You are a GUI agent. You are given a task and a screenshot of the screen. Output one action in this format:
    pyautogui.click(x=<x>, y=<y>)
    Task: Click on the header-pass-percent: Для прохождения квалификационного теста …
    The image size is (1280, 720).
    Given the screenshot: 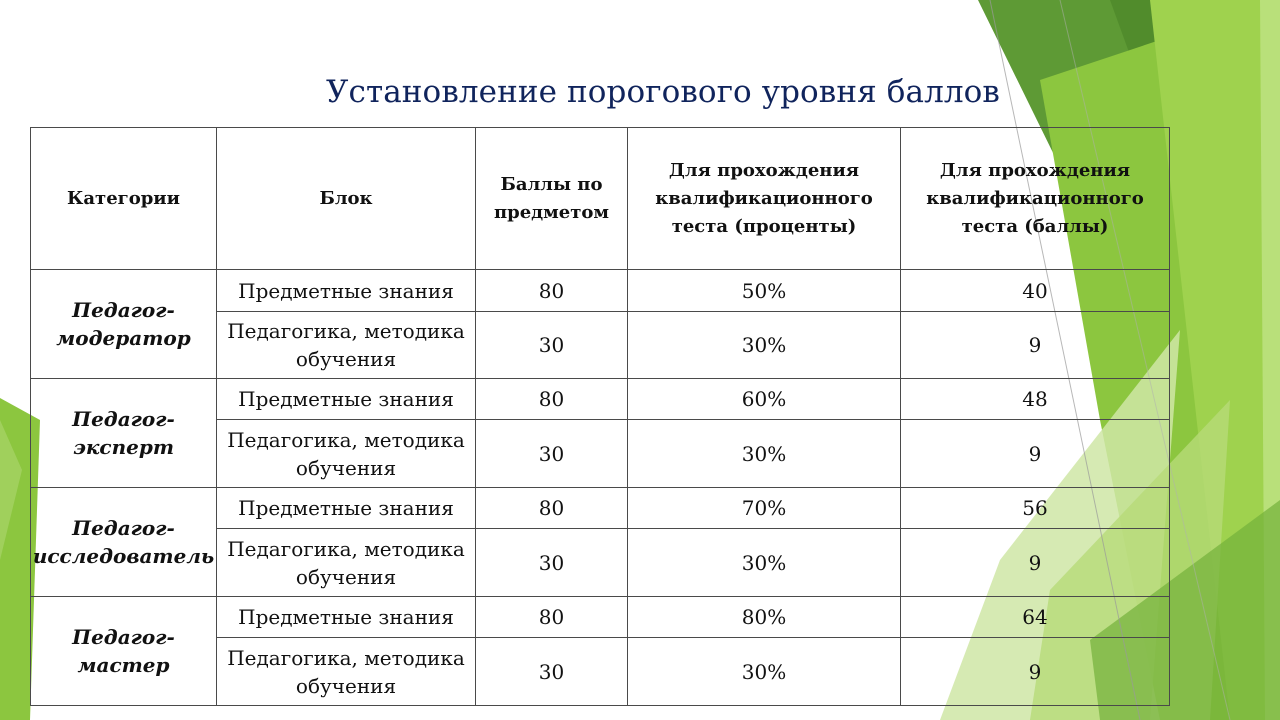 What is the action you would take?
    pyautogui.click(x=764, y=198)
    